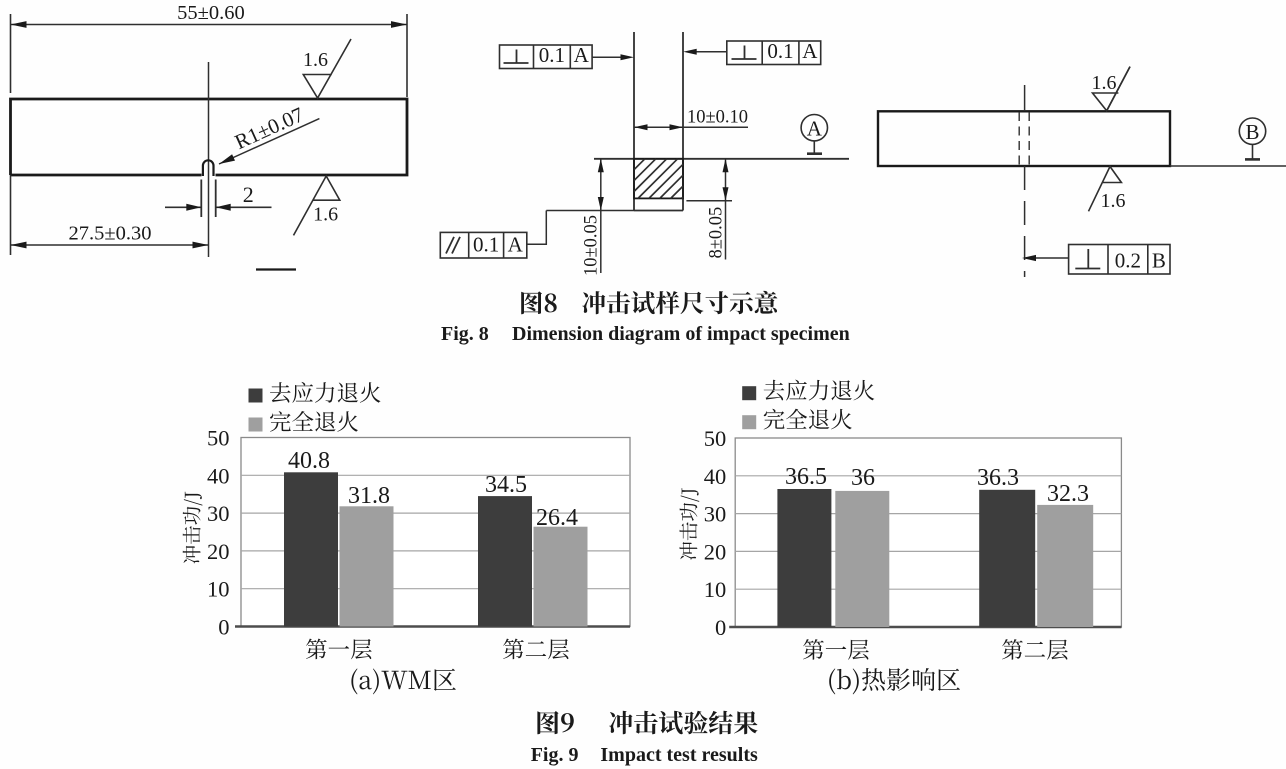 The width and height of the screenshot is (1286, 769). I want to click on svg-text: 10±0.10, so click(717, 118).